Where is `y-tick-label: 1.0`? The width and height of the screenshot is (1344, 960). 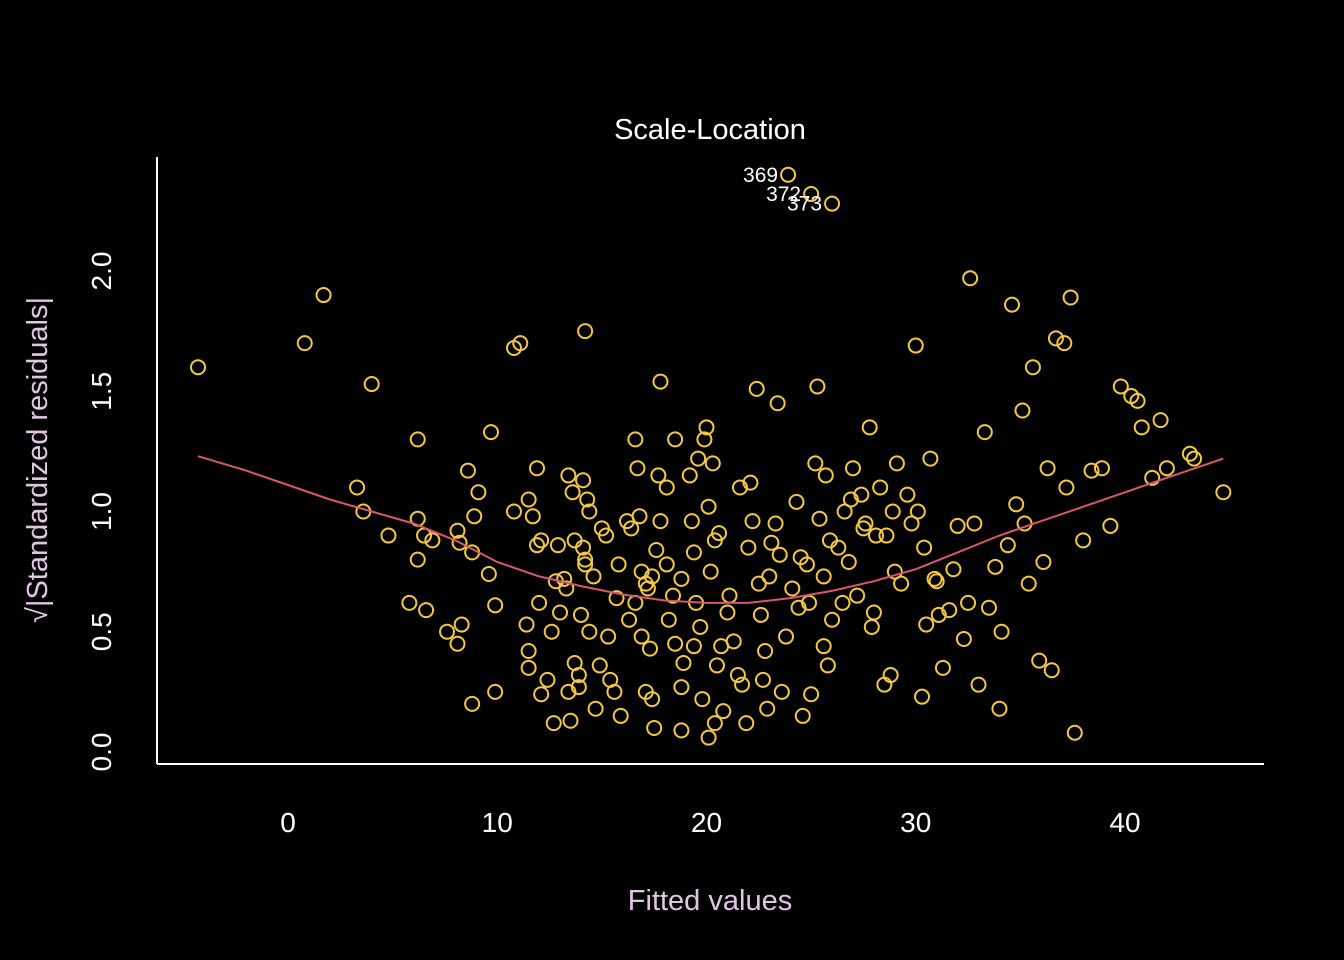 y-tick-label: 1.0 is located at coordinates (101, 511).